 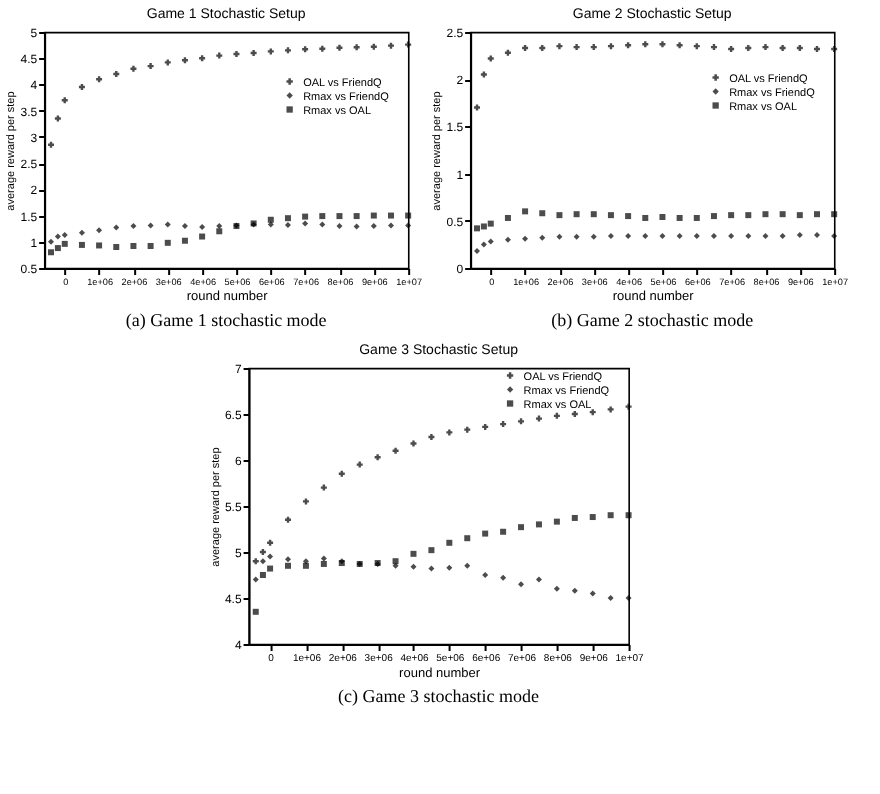 I want to click on text: (c) Game 3 stochastic mode, so click(x=439, y=696).